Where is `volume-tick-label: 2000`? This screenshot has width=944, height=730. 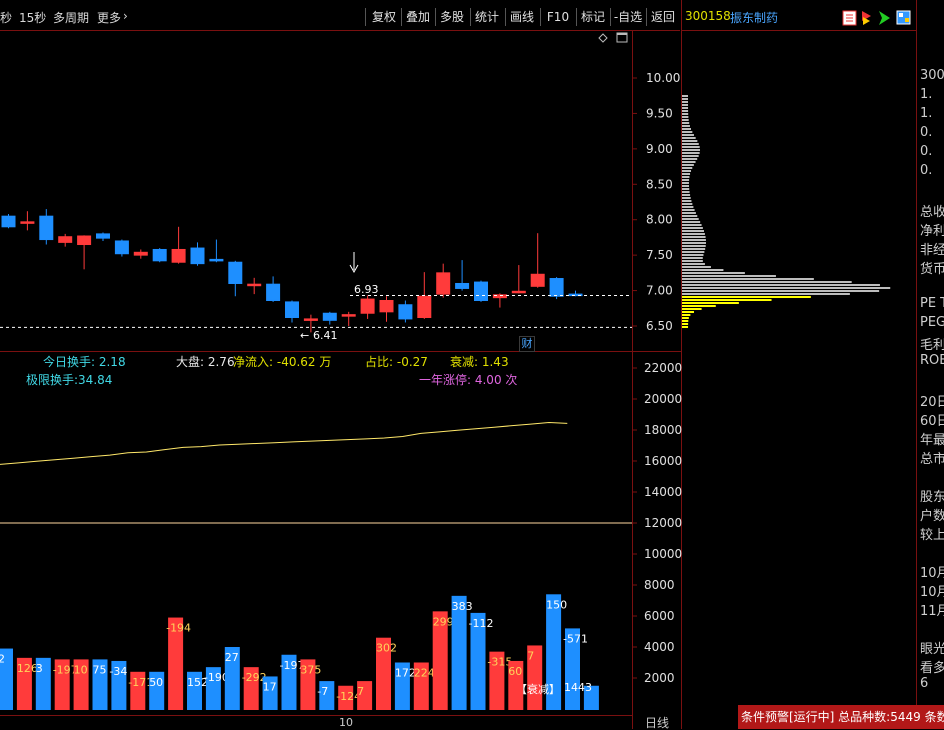
volume-tick-label: 2000 is located at coordinates (659, 678).